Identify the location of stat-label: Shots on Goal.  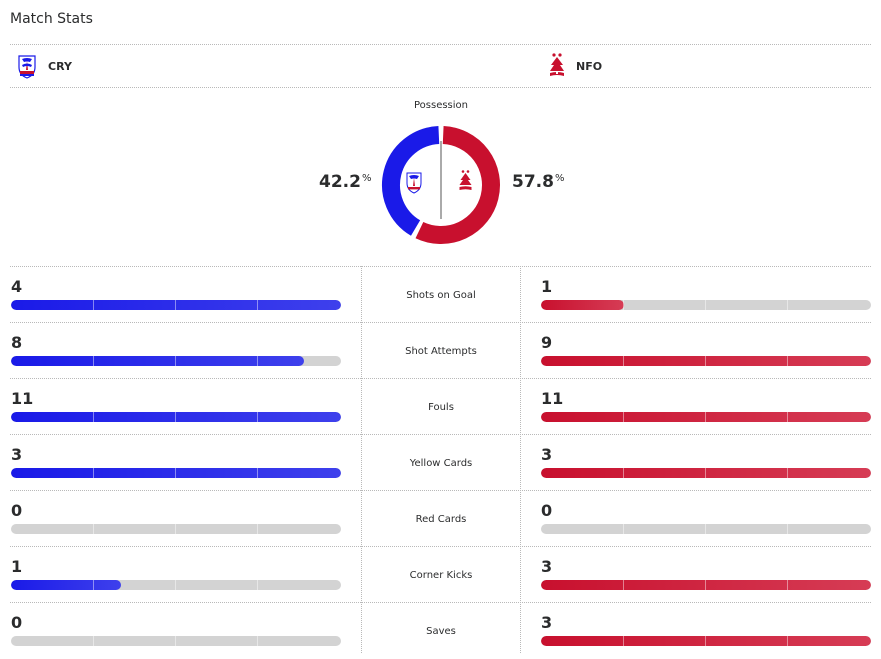
(441, 295).